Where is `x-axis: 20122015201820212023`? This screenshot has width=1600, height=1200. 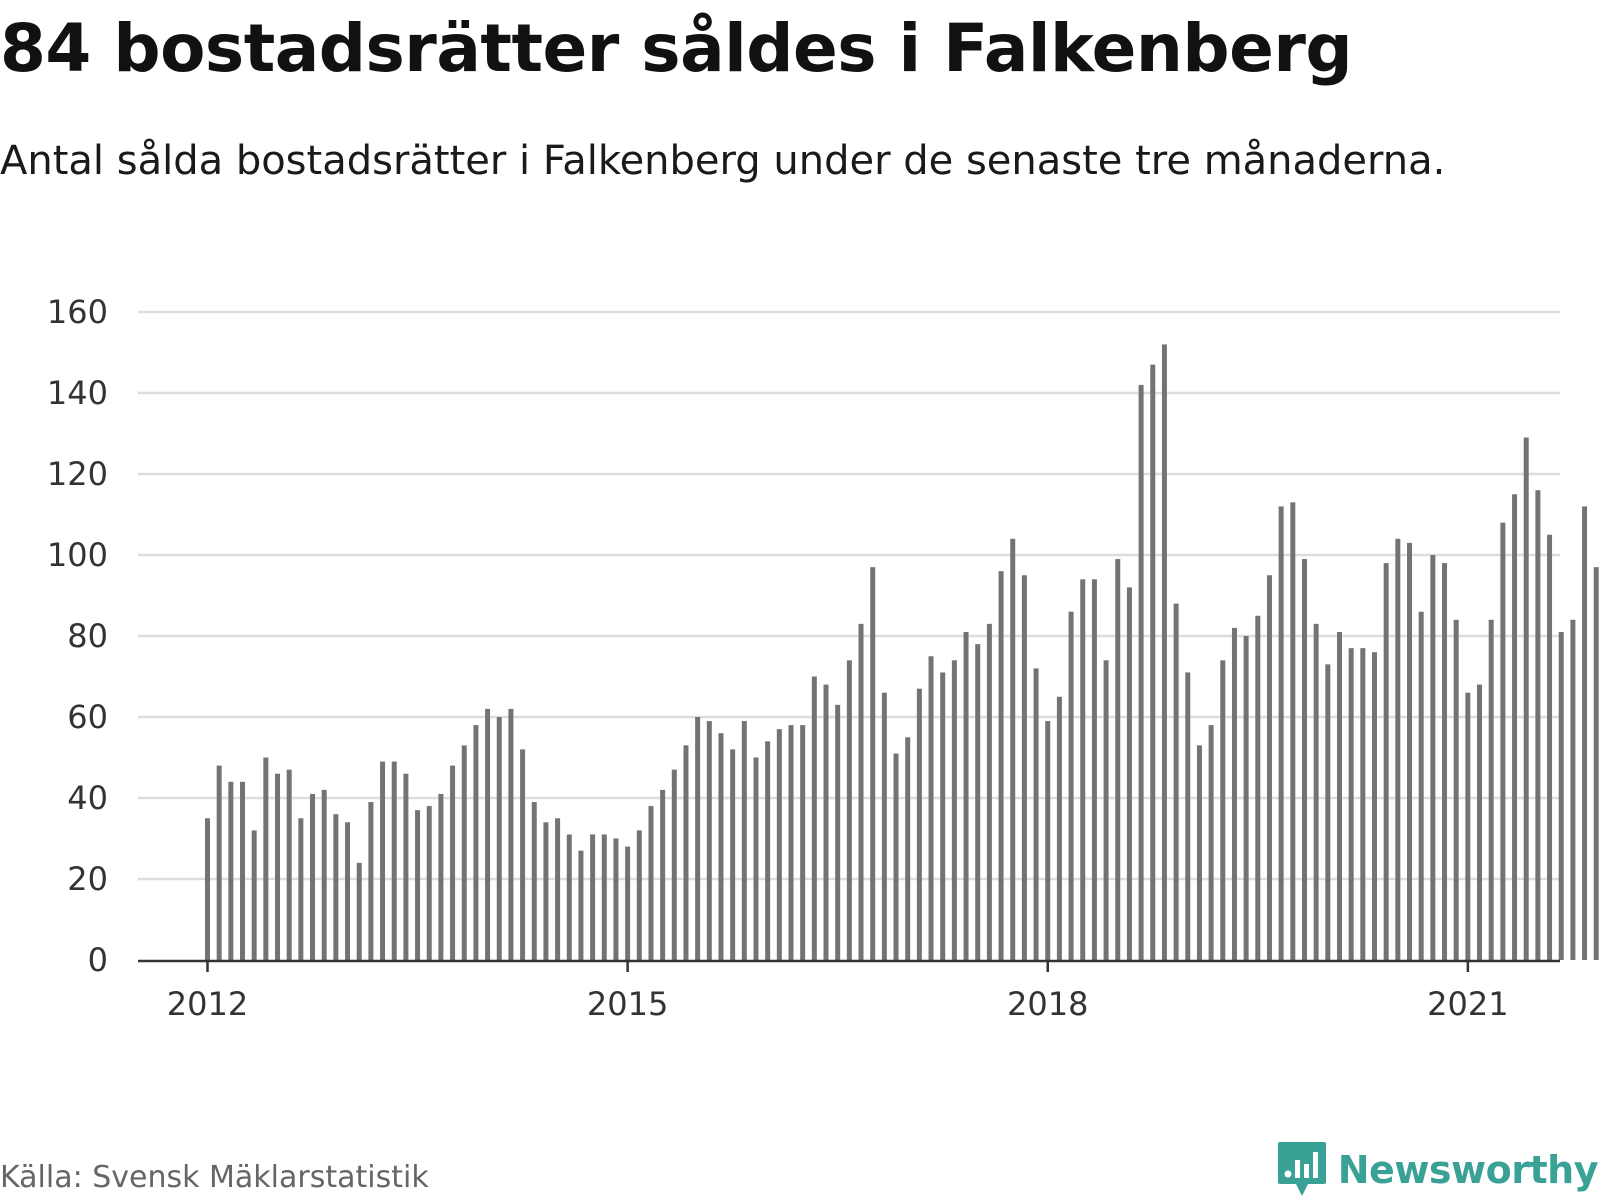 x-axis: 20122015201820212023 is located at coordinates (849, 991).